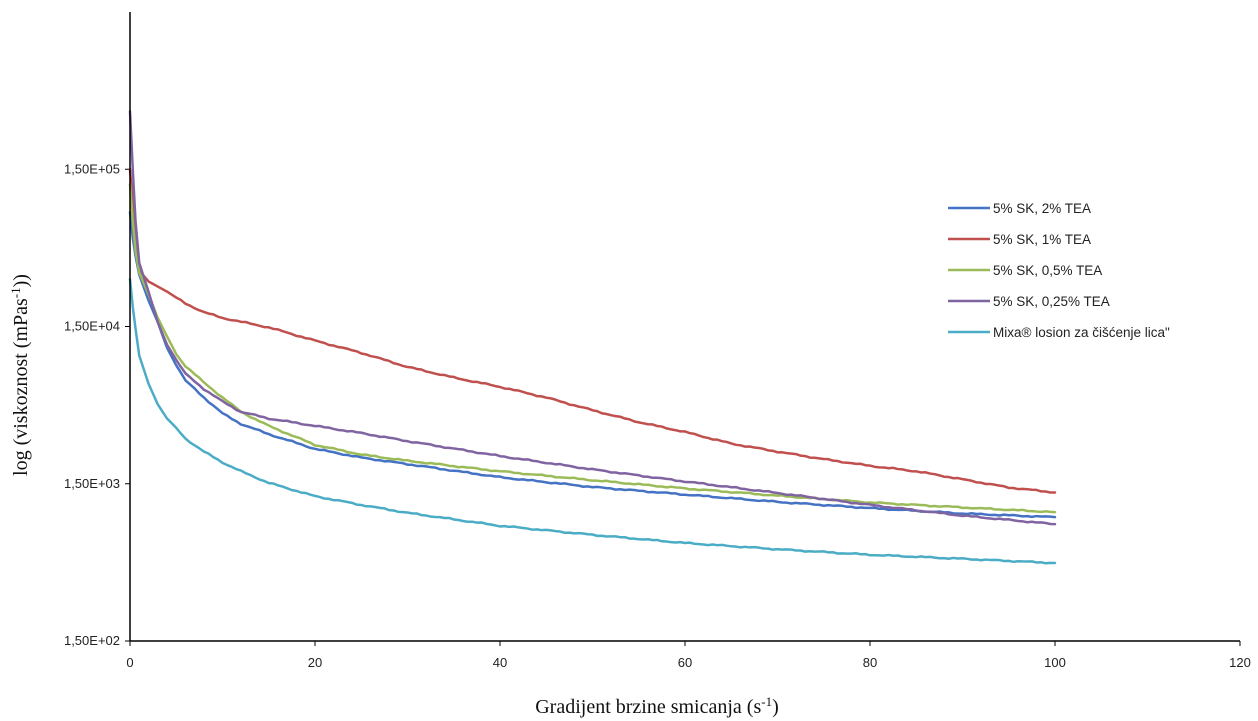 The image size is (1258, 721). Describe the element at coordinates (129, 662) in the screenshot. I see `x-tick-label: 0` at that location.